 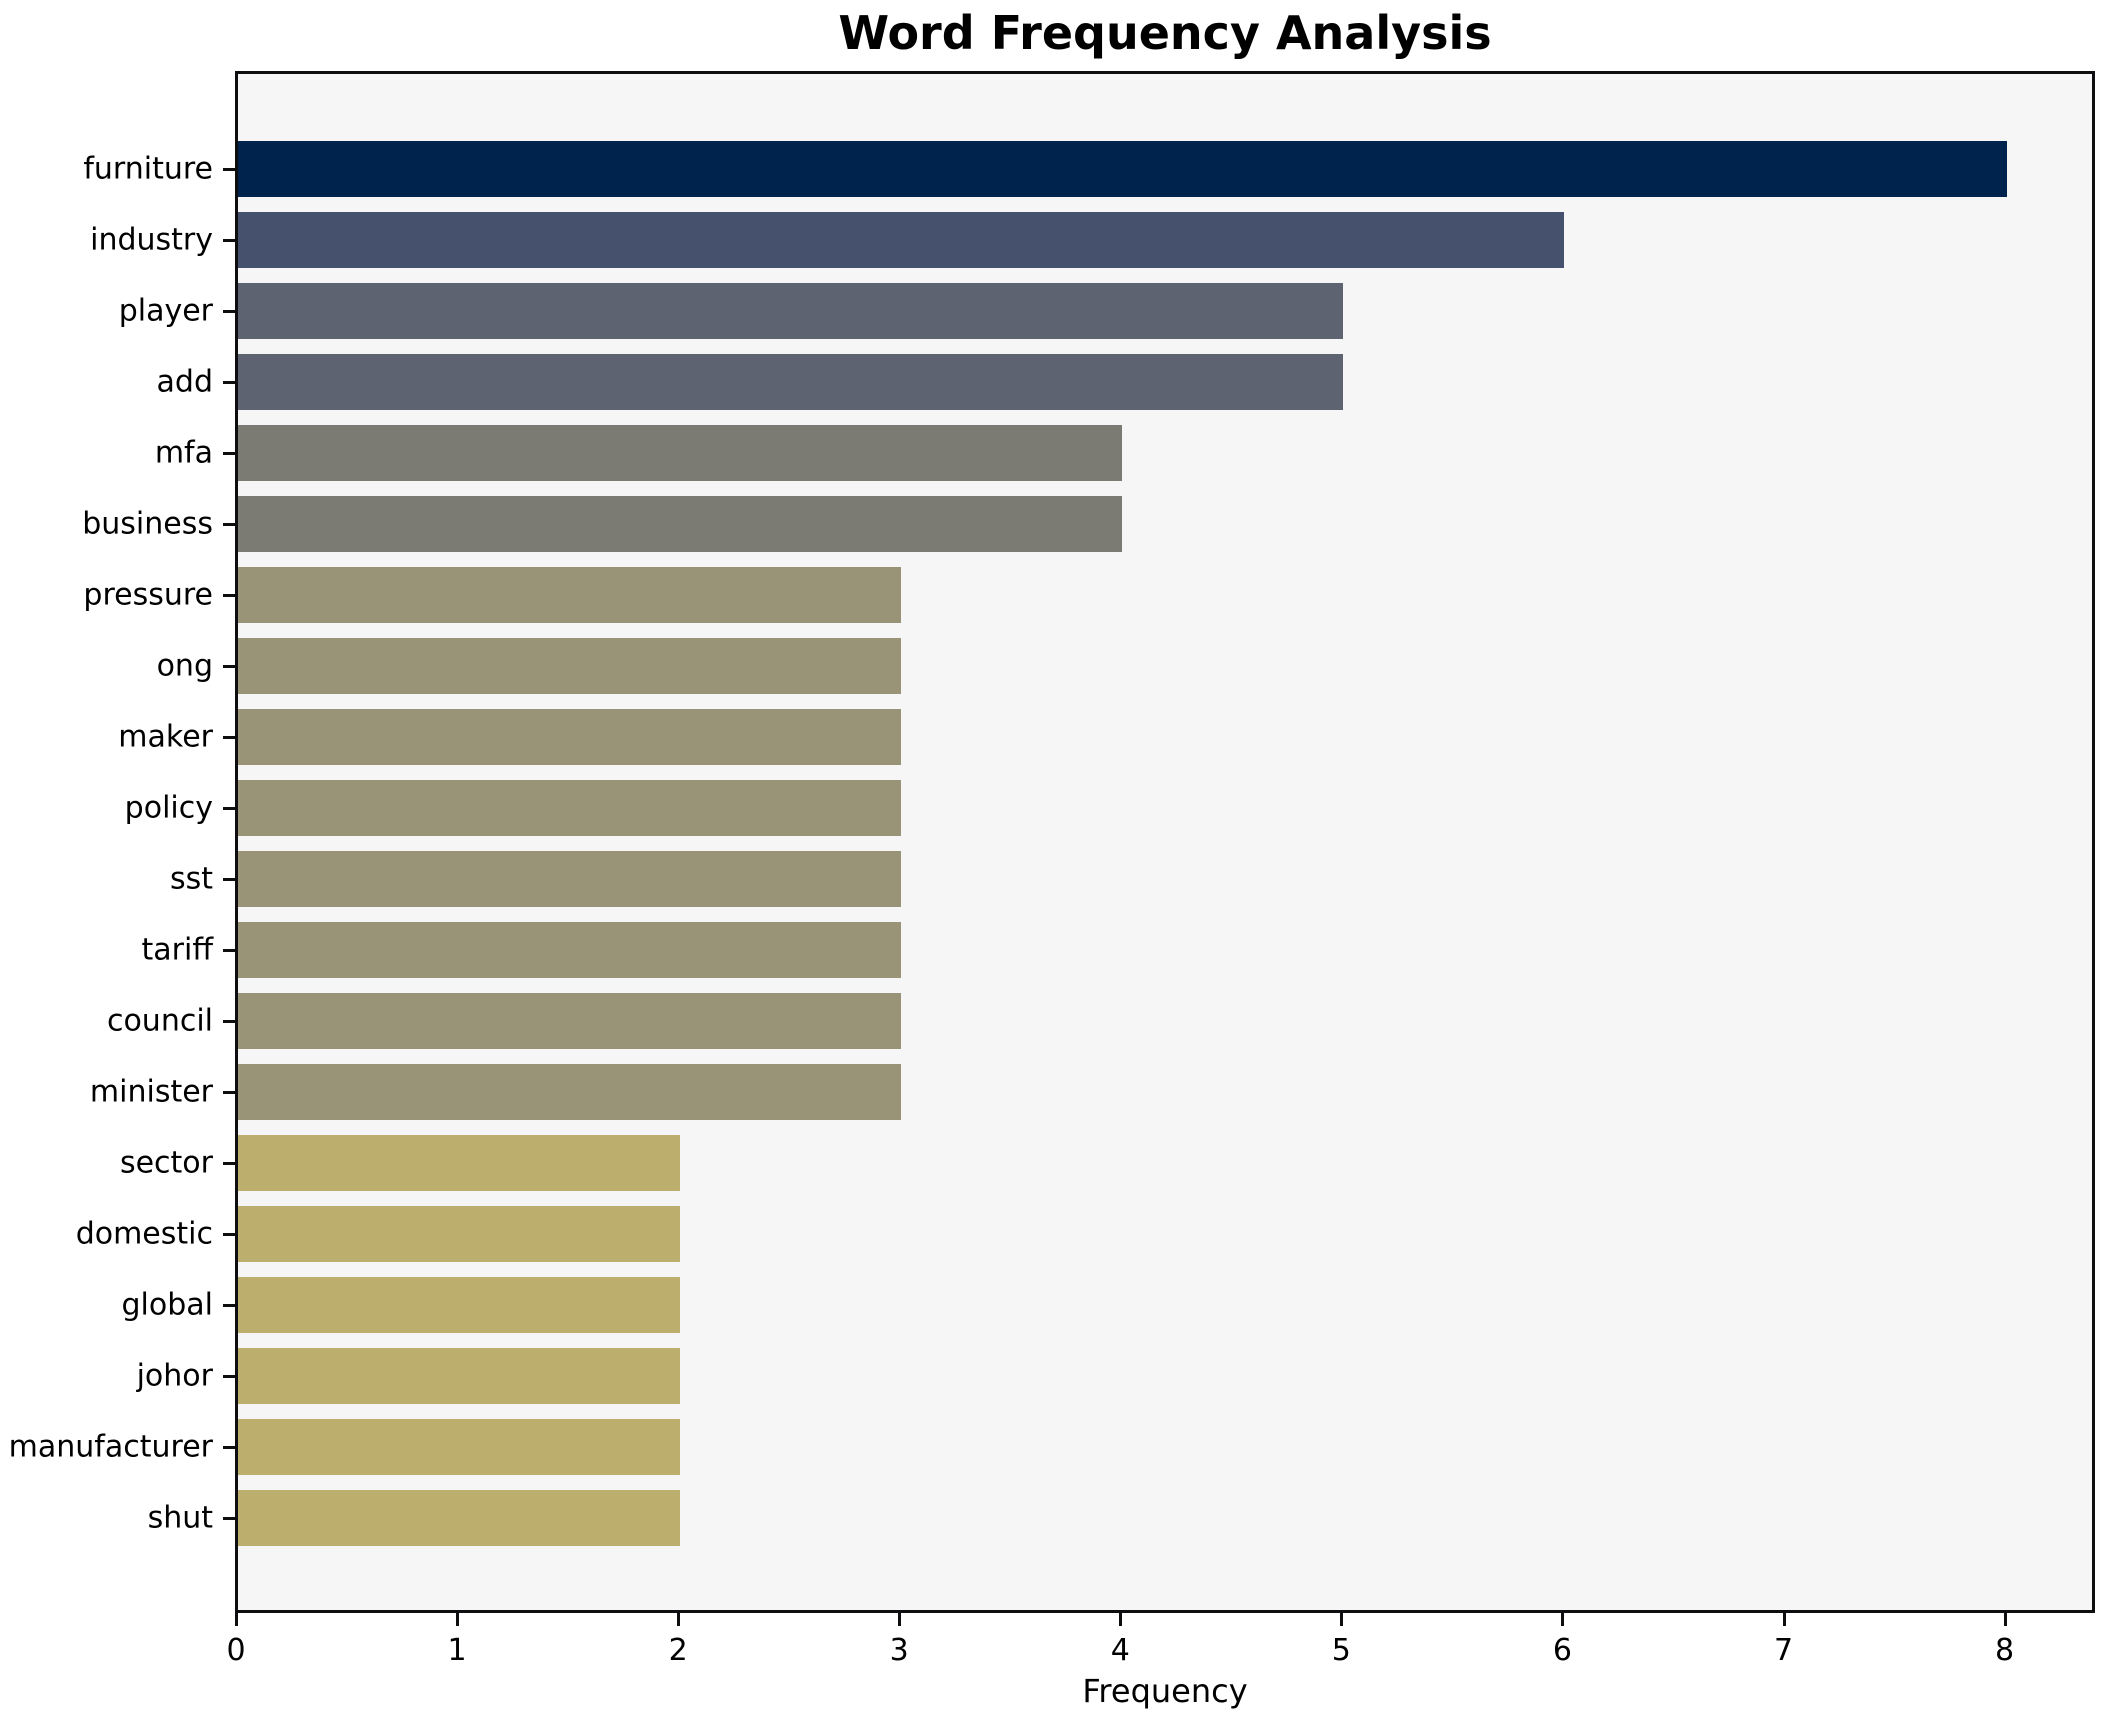 I want to click on chart-title: Word Frequency Analysis, so click(x=1165, y=33).